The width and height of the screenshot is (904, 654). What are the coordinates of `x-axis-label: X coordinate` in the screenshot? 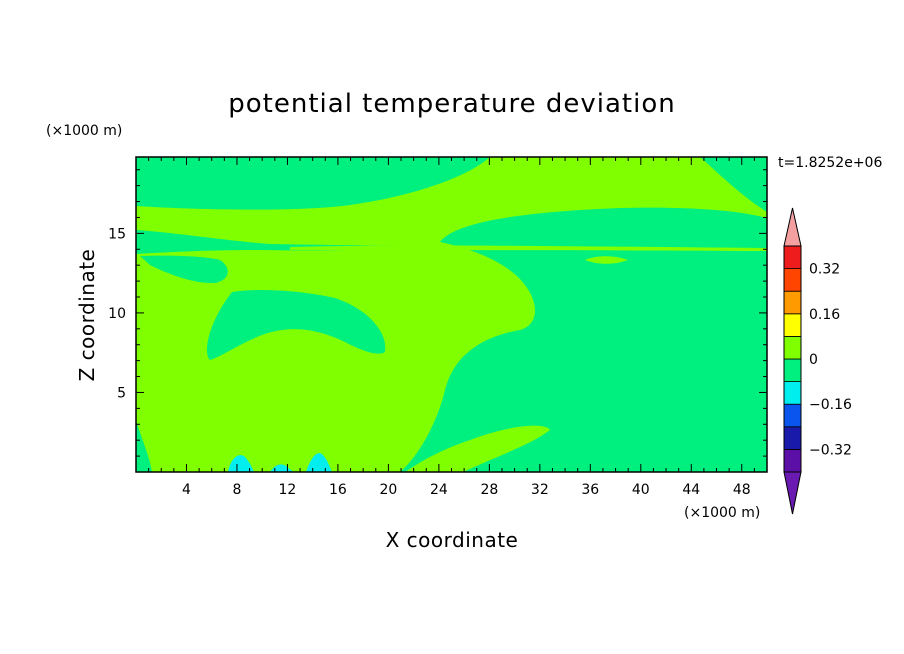 It's located at (452, 540).